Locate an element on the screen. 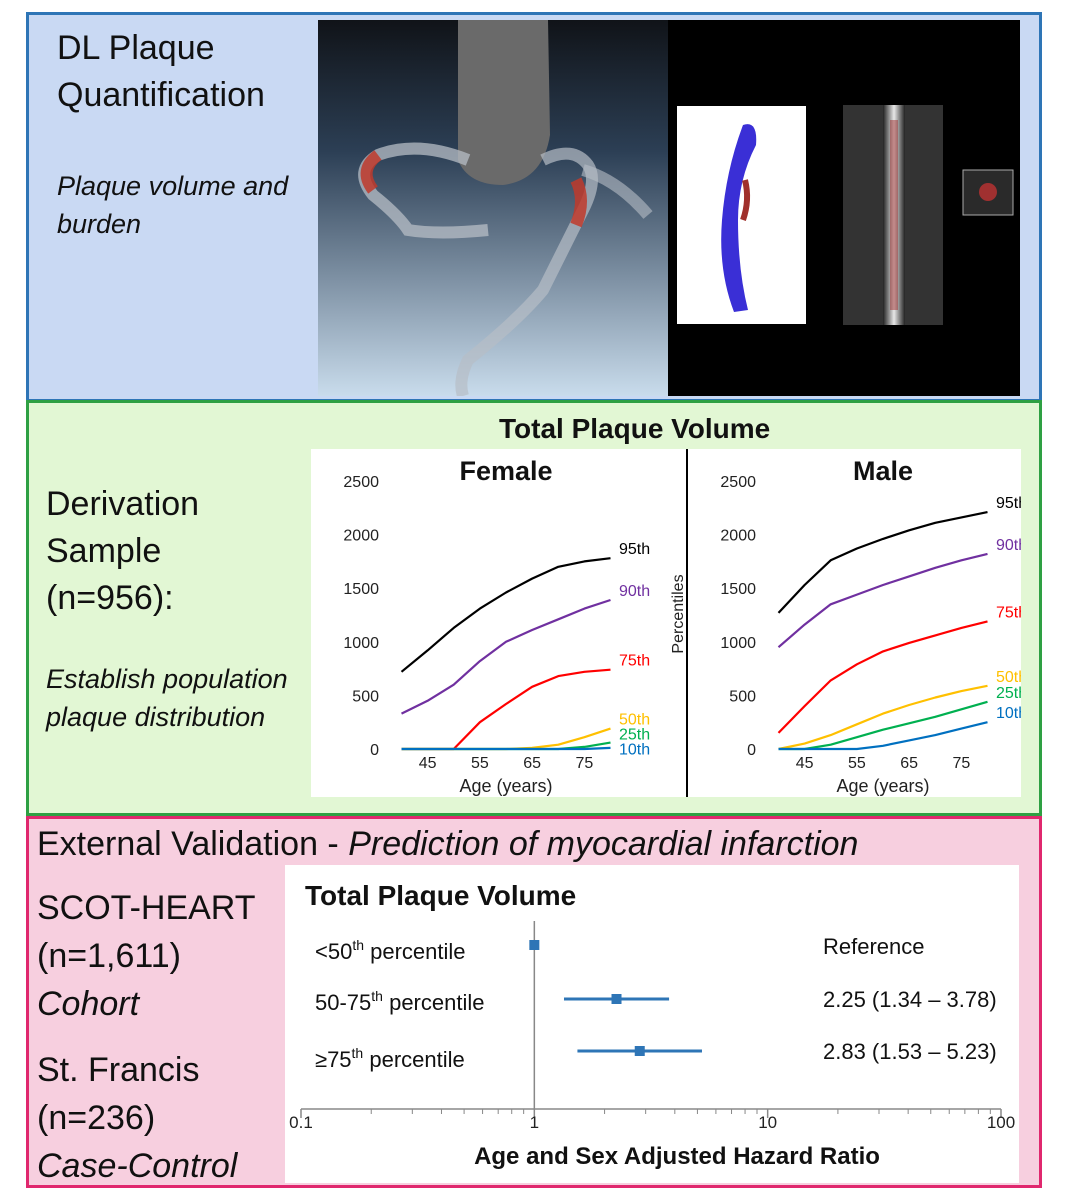 The height and width of the screenshot is (1200, 1071). panel1-title-line1: DL Plaque is located at coordinates (136, 48).